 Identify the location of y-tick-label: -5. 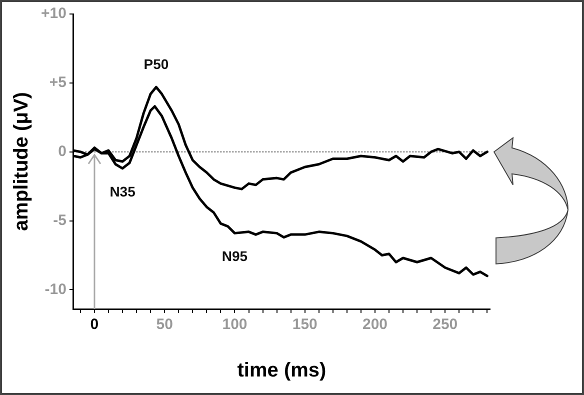
(59, 220).